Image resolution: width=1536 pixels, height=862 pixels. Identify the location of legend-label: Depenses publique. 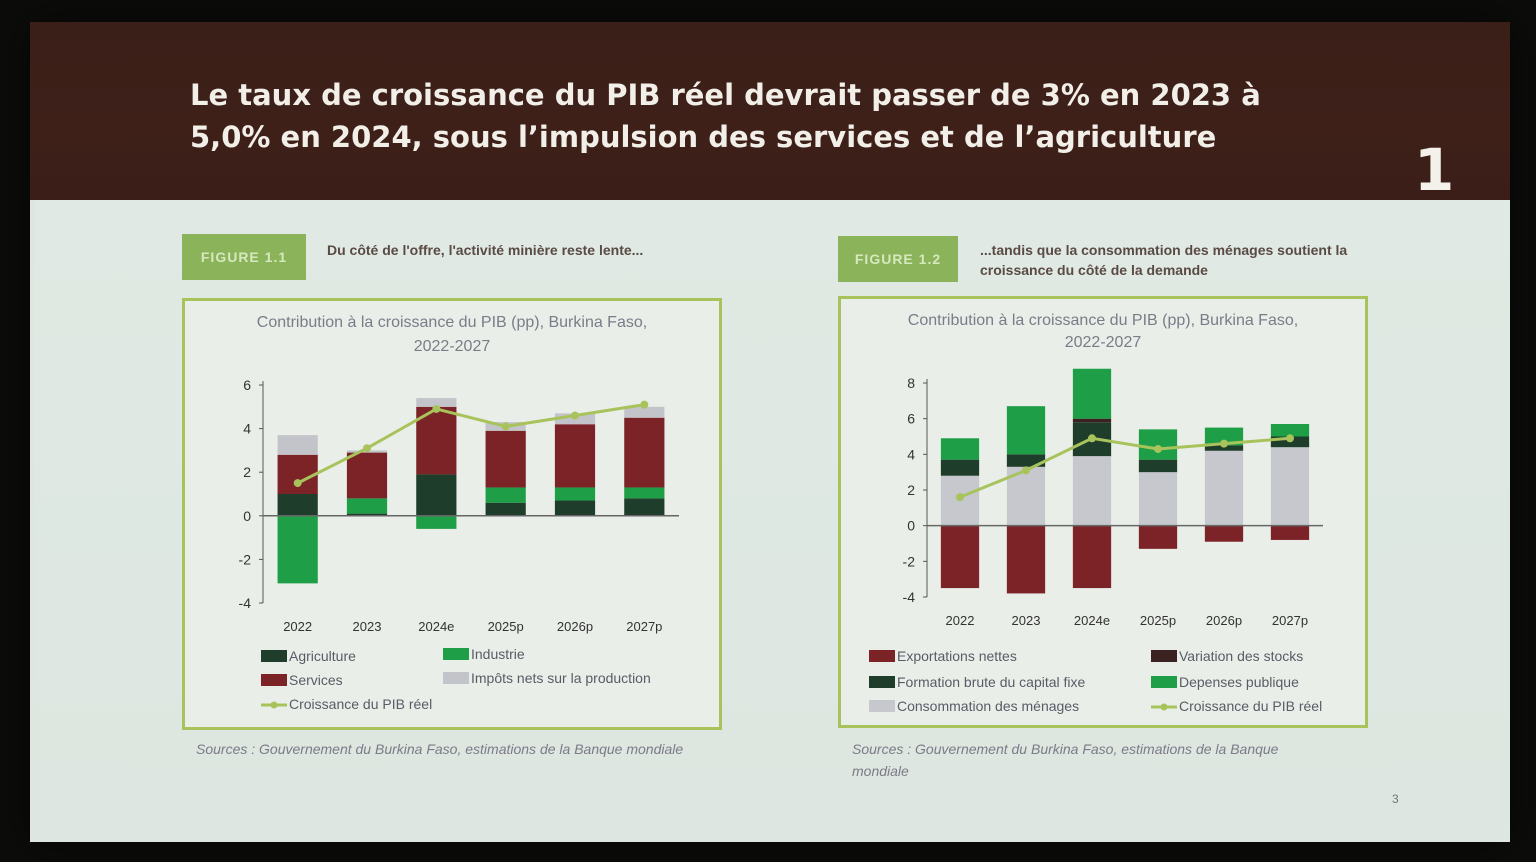
(1239, 682).